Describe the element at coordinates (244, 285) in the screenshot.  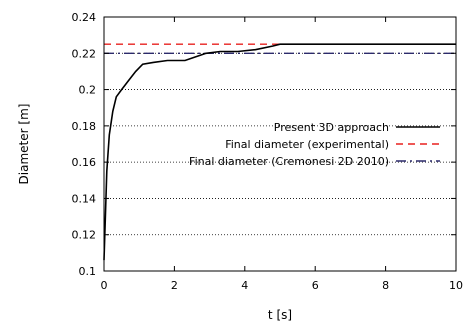
I see `x-tick-label: 4` at that location.